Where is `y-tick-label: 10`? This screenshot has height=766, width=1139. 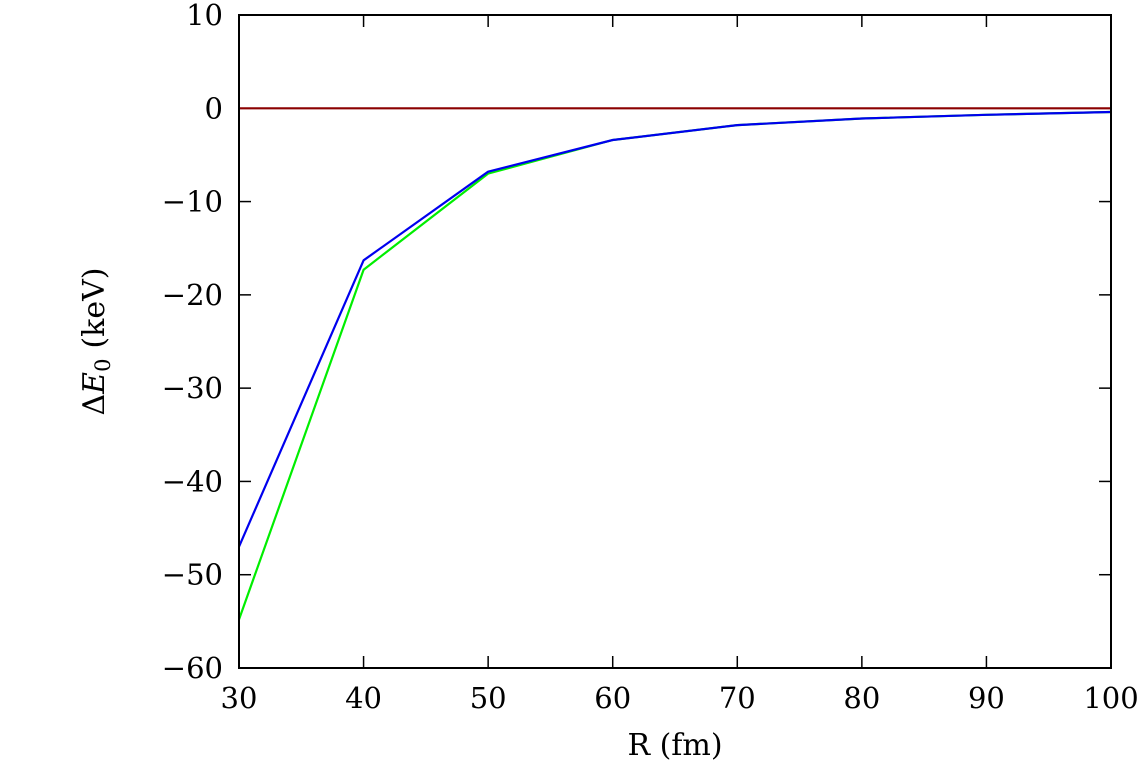 y-tick-label: 10 is located at coordinates (204, 16).